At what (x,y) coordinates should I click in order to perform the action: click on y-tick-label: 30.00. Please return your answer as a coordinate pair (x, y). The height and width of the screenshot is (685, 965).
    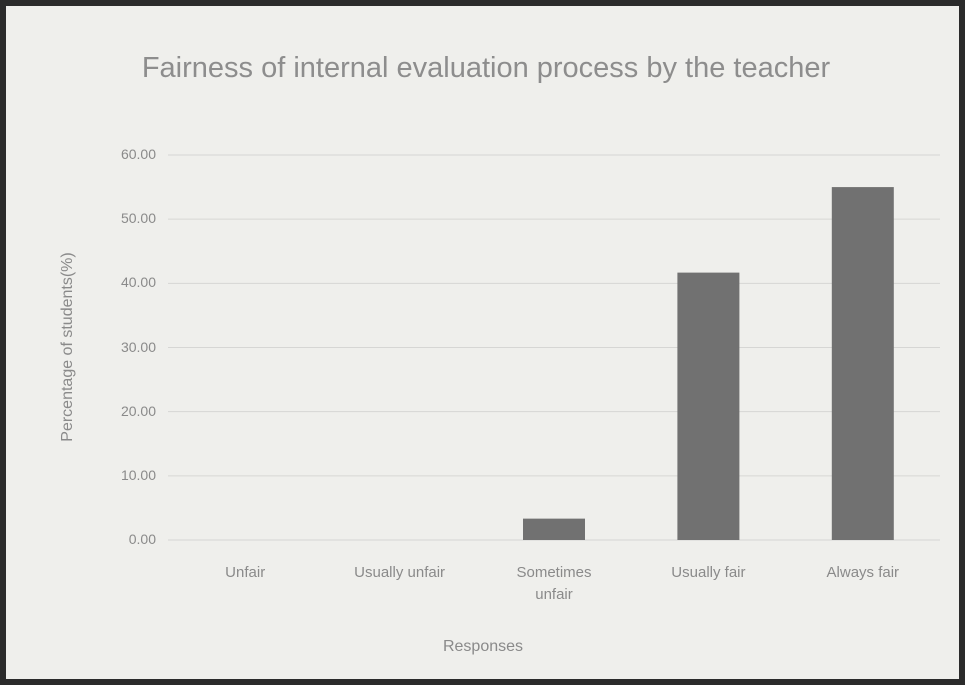
    Looking at the image, I should click on (138, 346).